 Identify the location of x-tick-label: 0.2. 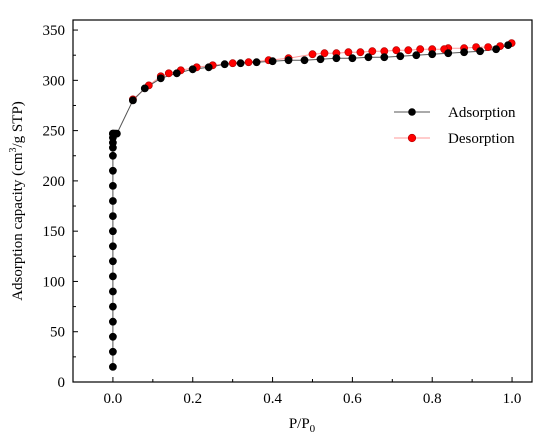
(192, 399).